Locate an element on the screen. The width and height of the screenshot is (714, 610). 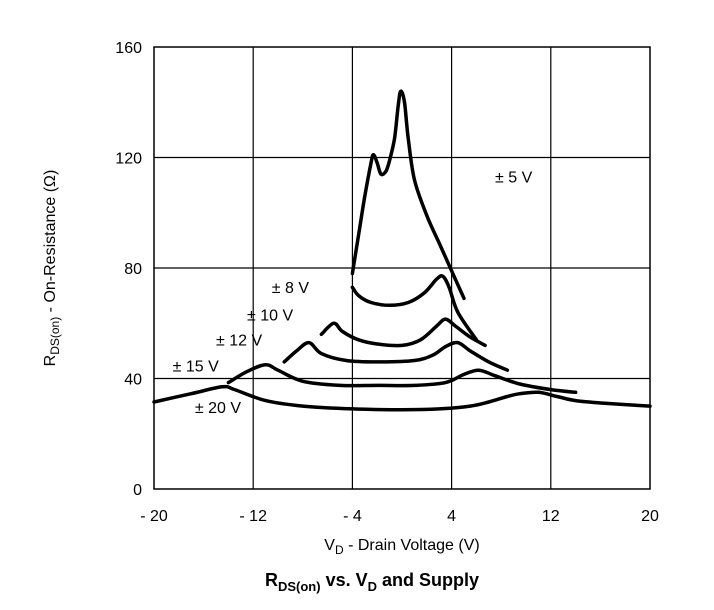
y-tick-label: 120 is located at coordinates (128, 159).